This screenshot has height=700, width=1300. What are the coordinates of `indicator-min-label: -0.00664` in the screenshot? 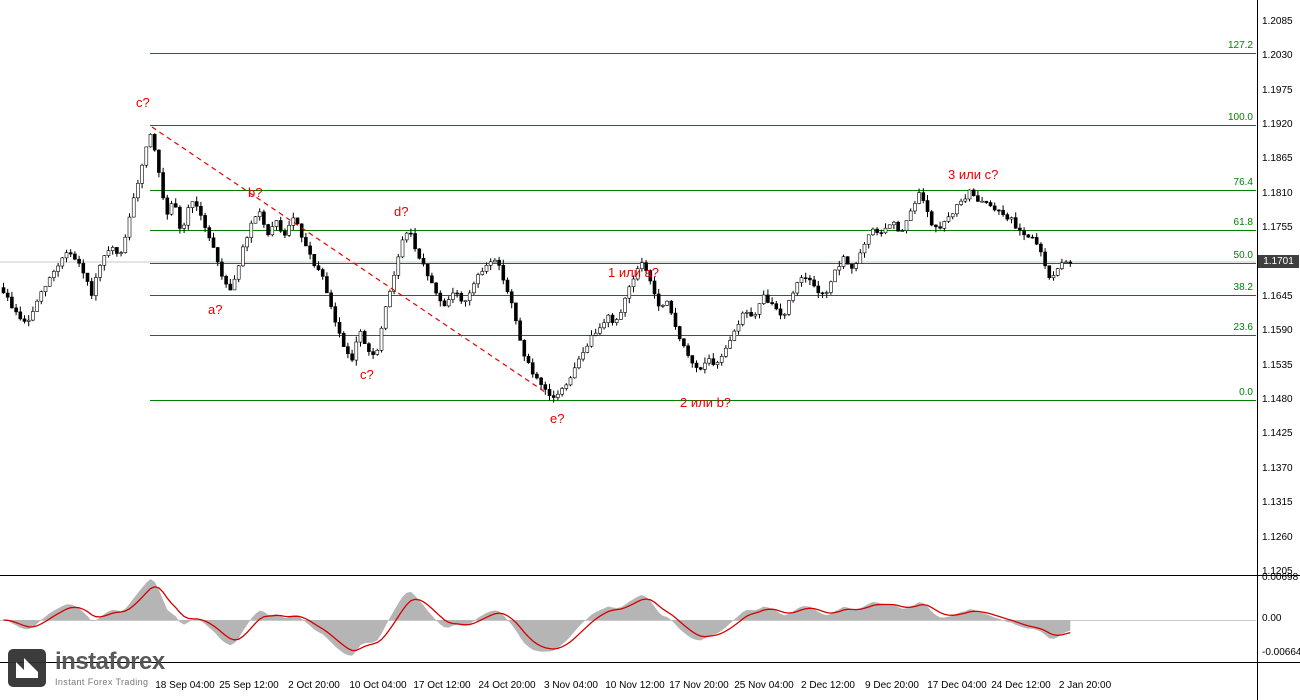 It's located at (1281, 652).